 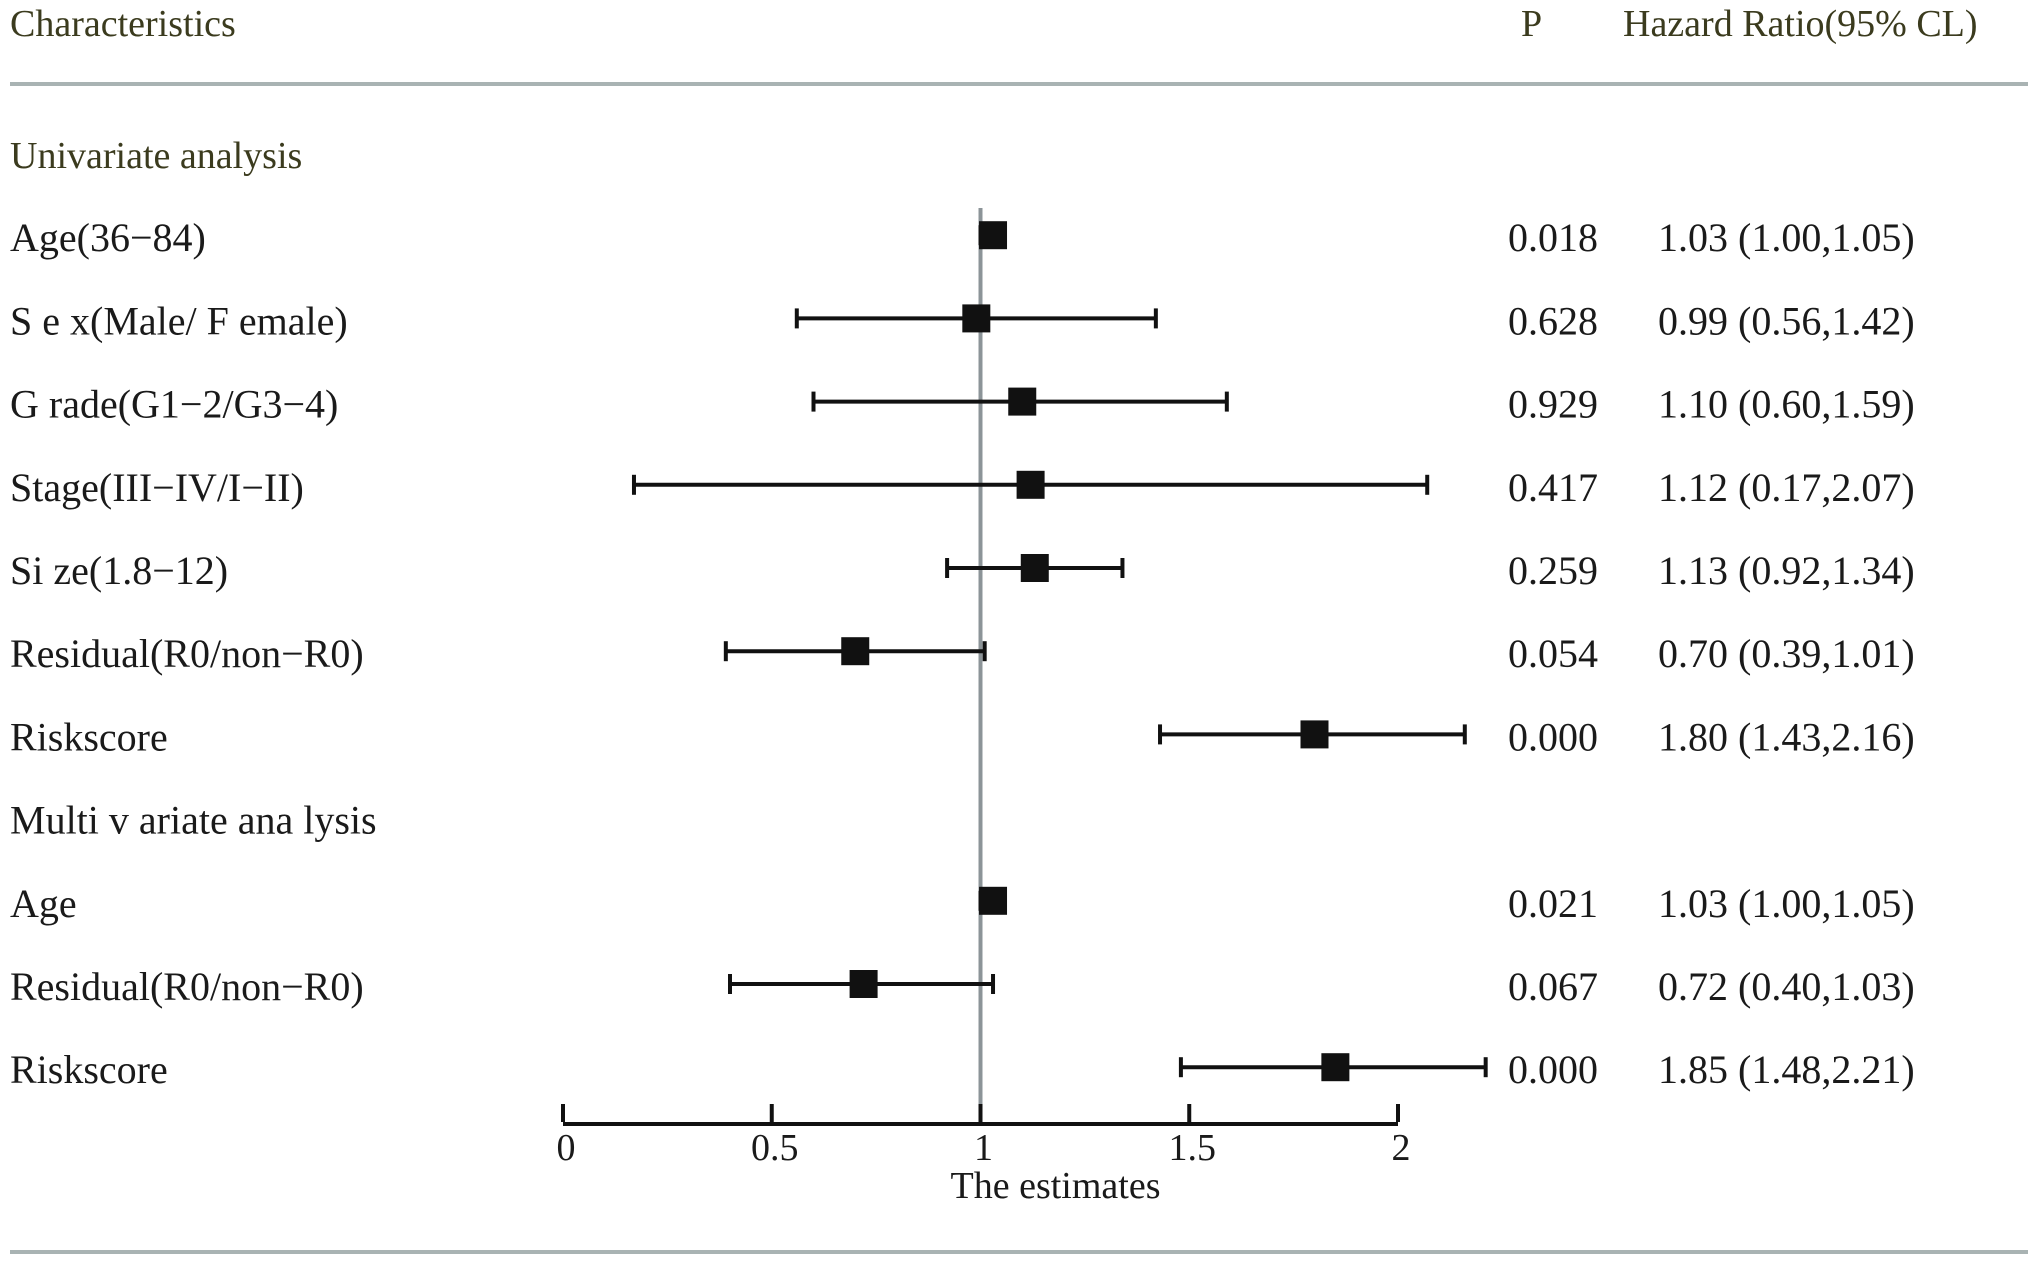 I want to click on row-label: G rade(G1−2/G3−4), so click(x=174, y=404).